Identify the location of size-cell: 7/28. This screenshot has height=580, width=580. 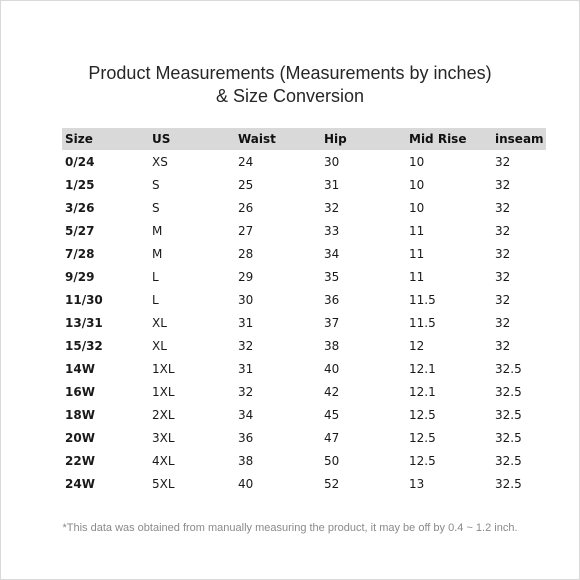
(80, 253).